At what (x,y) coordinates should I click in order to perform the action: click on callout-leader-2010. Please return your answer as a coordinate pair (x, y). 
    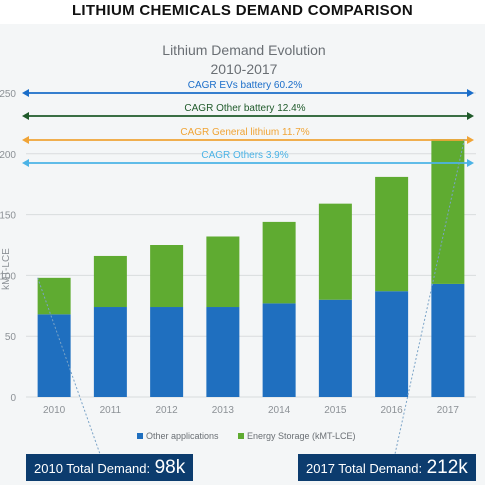
    Looking at the image, I should click on (69, 366).